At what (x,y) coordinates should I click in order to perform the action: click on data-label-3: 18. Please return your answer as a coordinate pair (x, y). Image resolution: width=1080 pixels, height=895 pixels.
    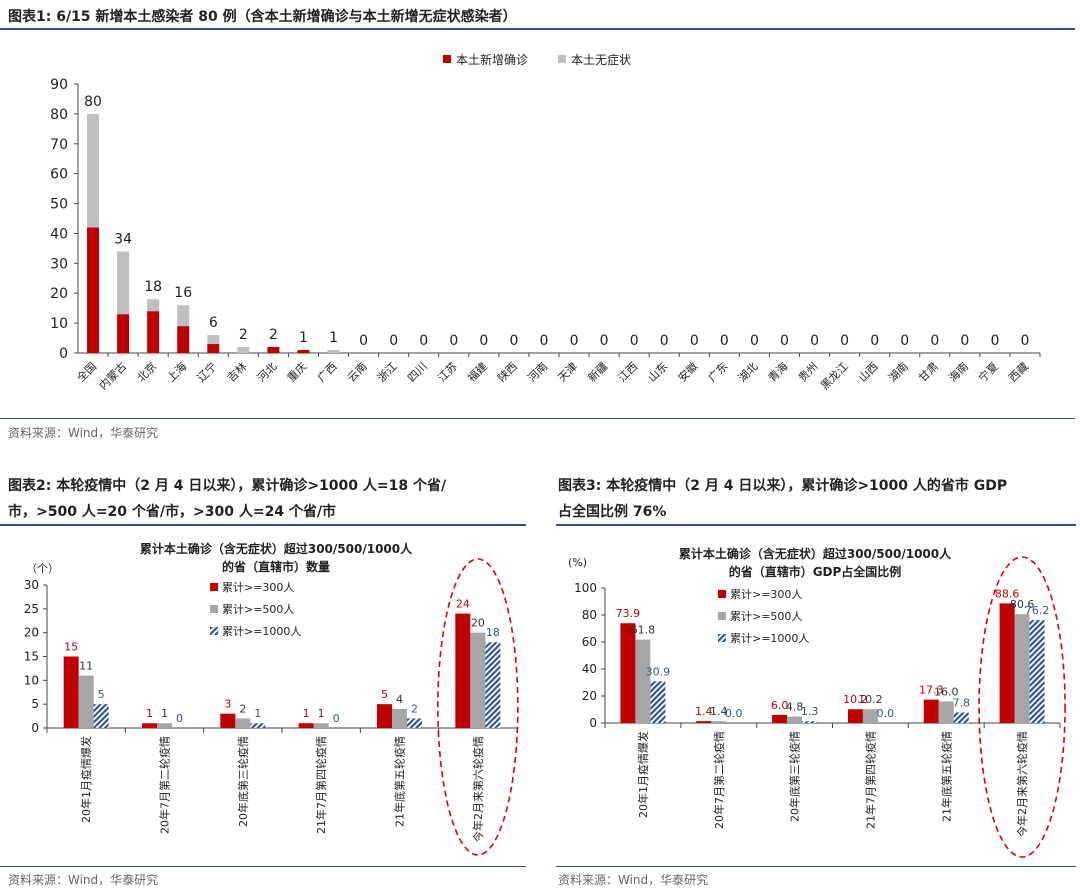
    Looking at the image, I should click on (493, 632).